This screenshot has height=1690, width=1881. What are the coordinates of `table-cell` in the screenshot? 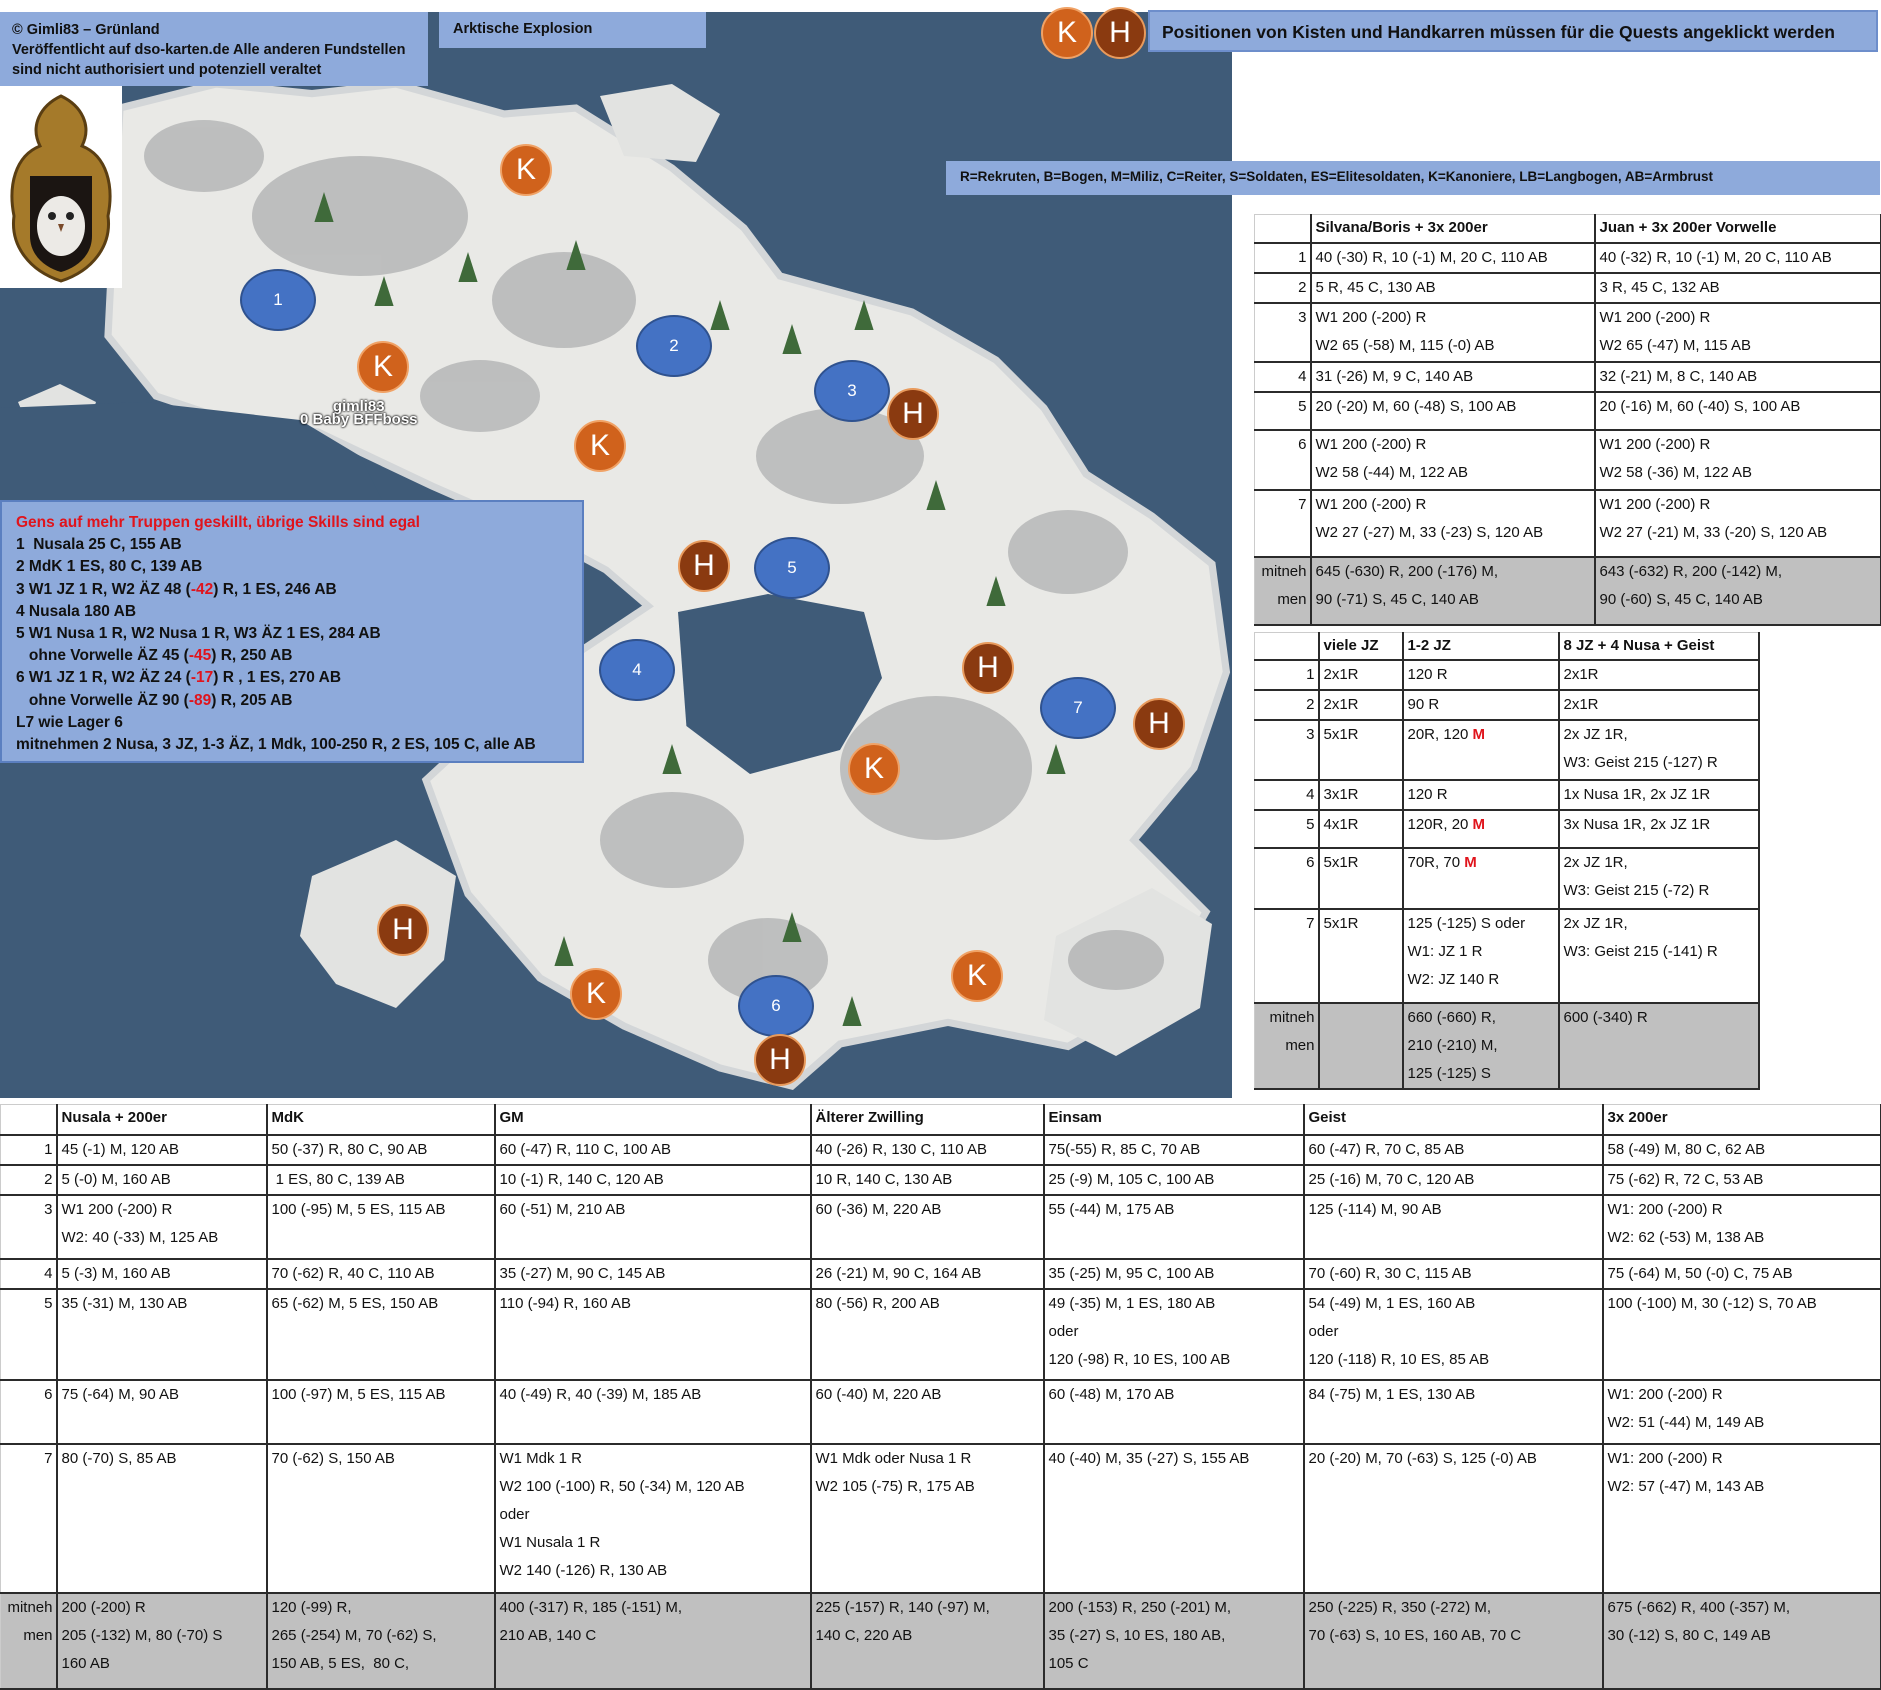 It's located at (1360, 1046).